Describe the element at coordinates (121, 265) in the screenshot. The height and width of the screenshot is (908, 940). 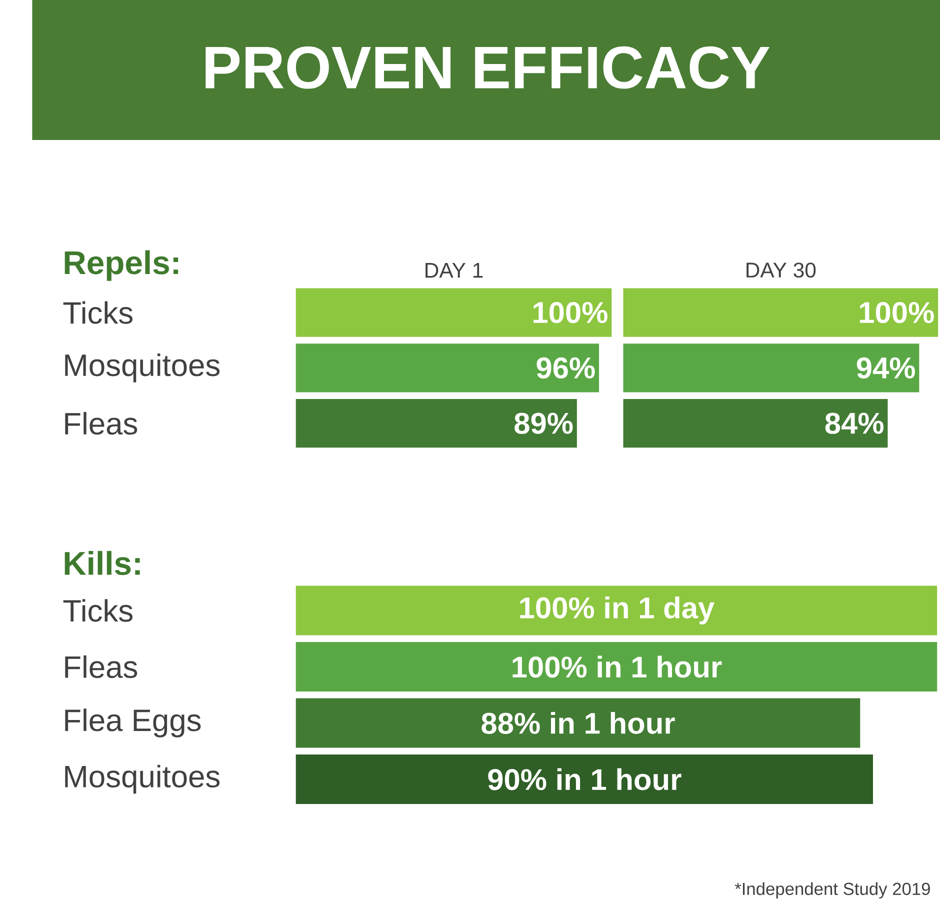
I see `text: Repels:` at that location.